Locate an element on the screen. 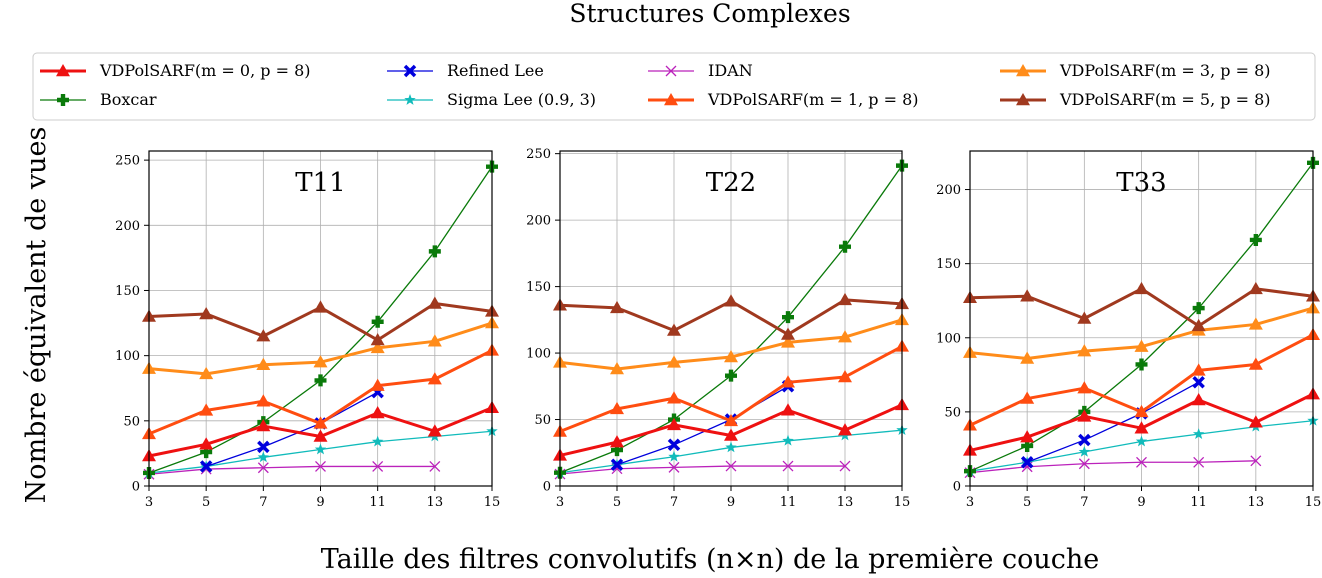 The height and width of the screenshot is (578, 1322). legend-item-sigma-lee-0-9-3: Sigma Lee (0.9, 3) is located at coordinates (491, 99).